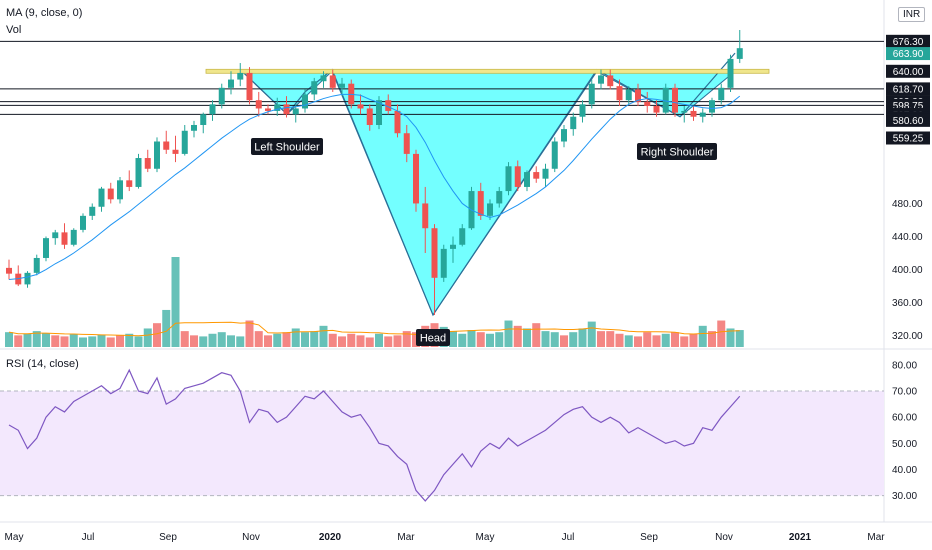 This screenshot has height=550, width=932. I want to click on ma-legend: MA (9, close, 0), so click(44, 13).